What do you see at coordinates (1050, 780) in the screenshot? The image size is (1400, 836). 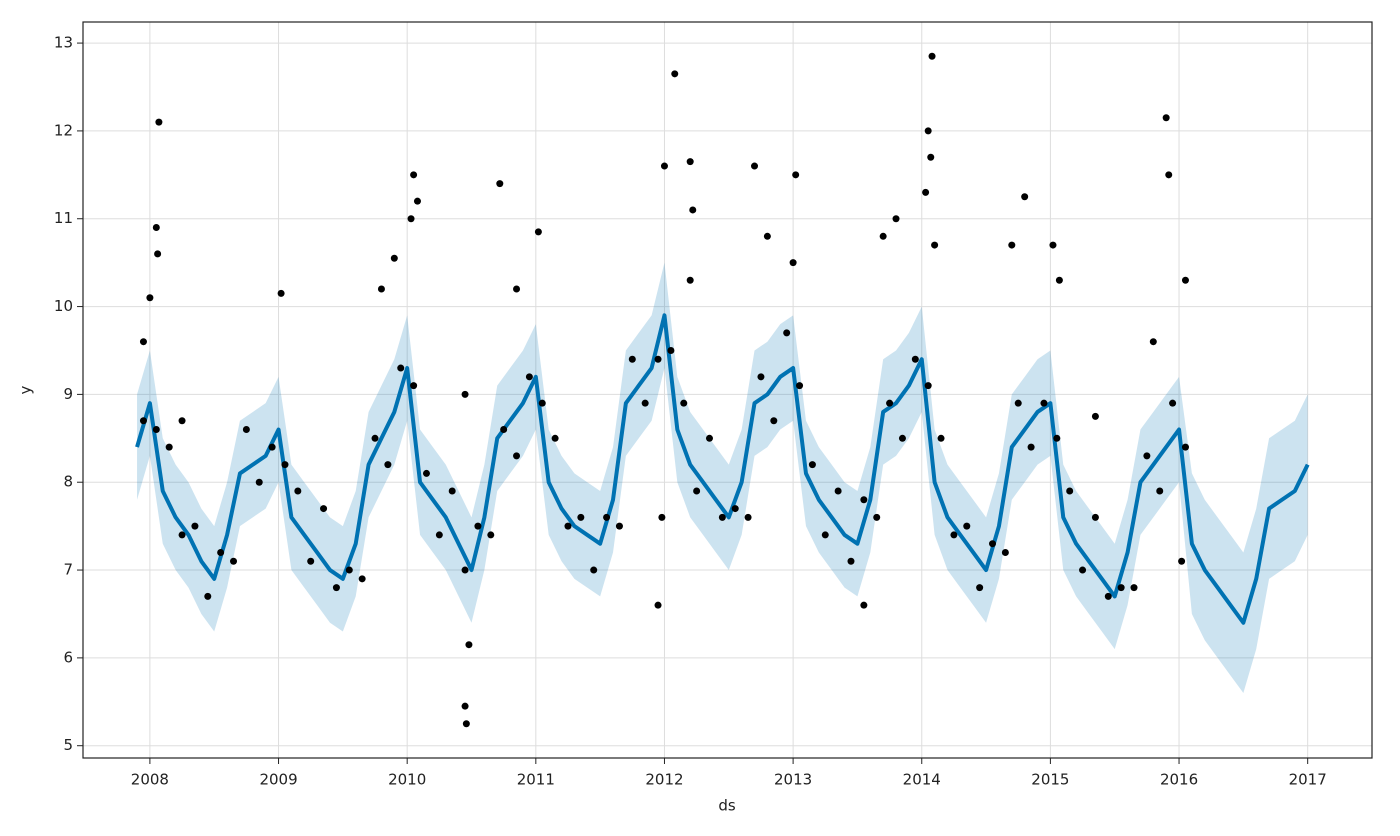 I see `x-tick-label: 2015` at bounding box center [1050, 780].